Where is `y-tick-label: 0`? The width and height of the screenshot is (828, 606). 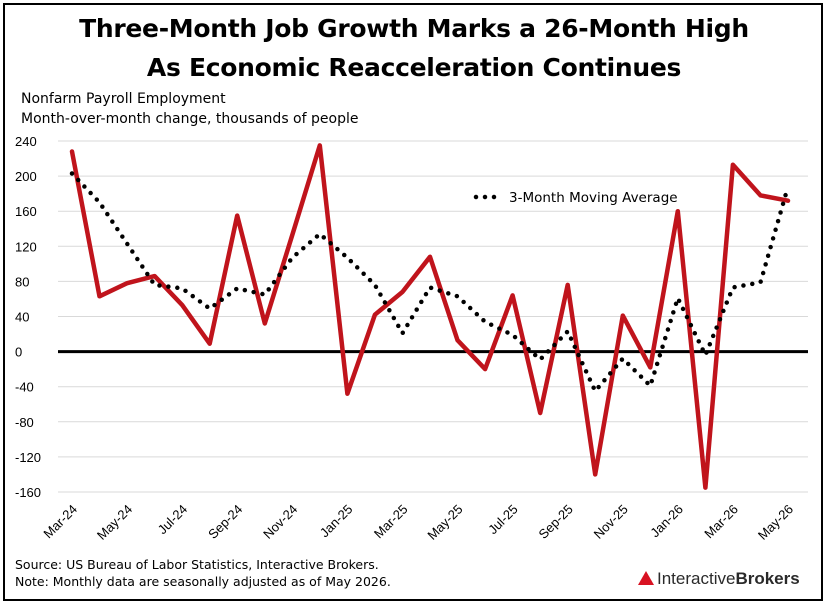 y-tick-label: 0 is located at coordinates (18, 352).